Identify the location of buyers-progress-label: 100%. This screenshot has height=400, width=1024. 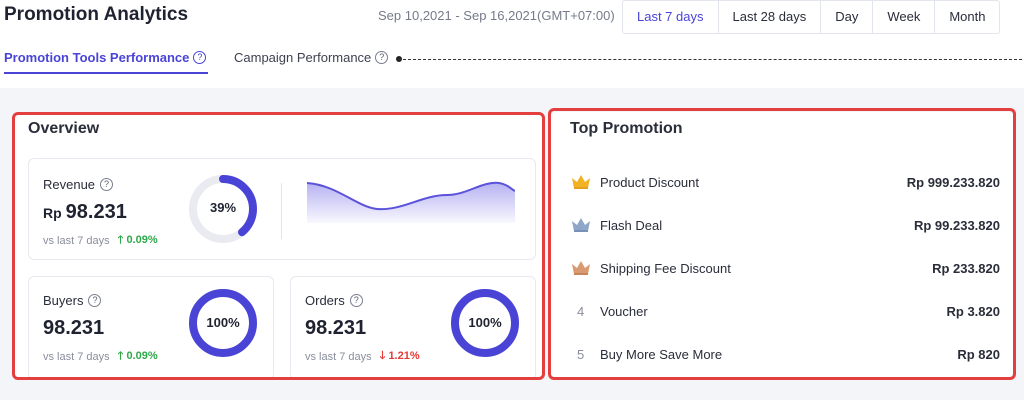
(223, 322).